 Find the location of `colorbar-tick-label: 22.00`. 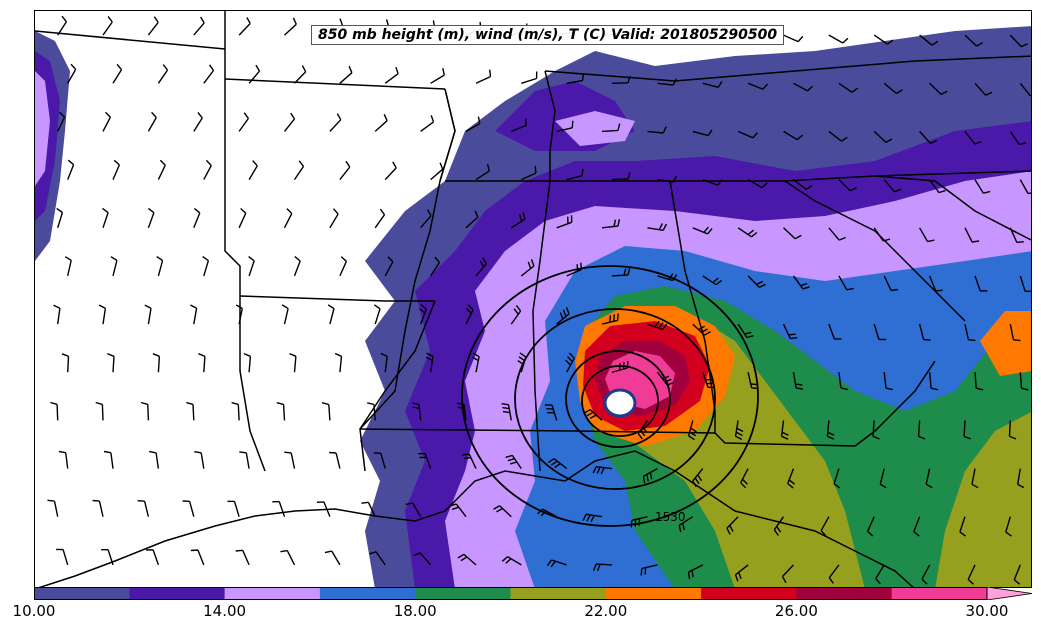

colorbar-tick-label: 22.00 is located at coordinates (606, 611).